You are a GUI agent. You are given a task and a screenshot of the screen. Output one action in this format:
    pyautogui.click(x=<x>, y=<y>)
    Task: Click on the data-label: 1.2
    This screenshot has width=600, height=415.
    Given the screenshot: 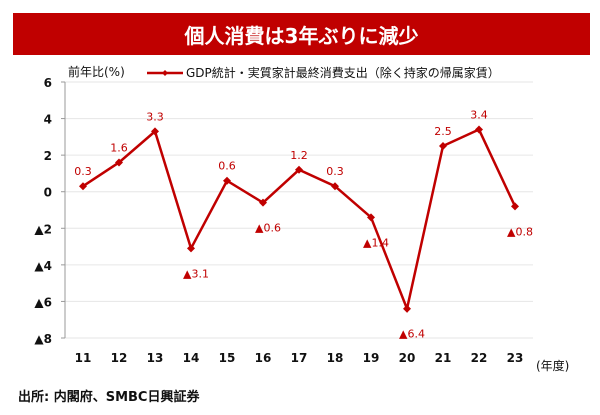 What is the action you would take?
    pyautogui.click(x=299, y=155)
    